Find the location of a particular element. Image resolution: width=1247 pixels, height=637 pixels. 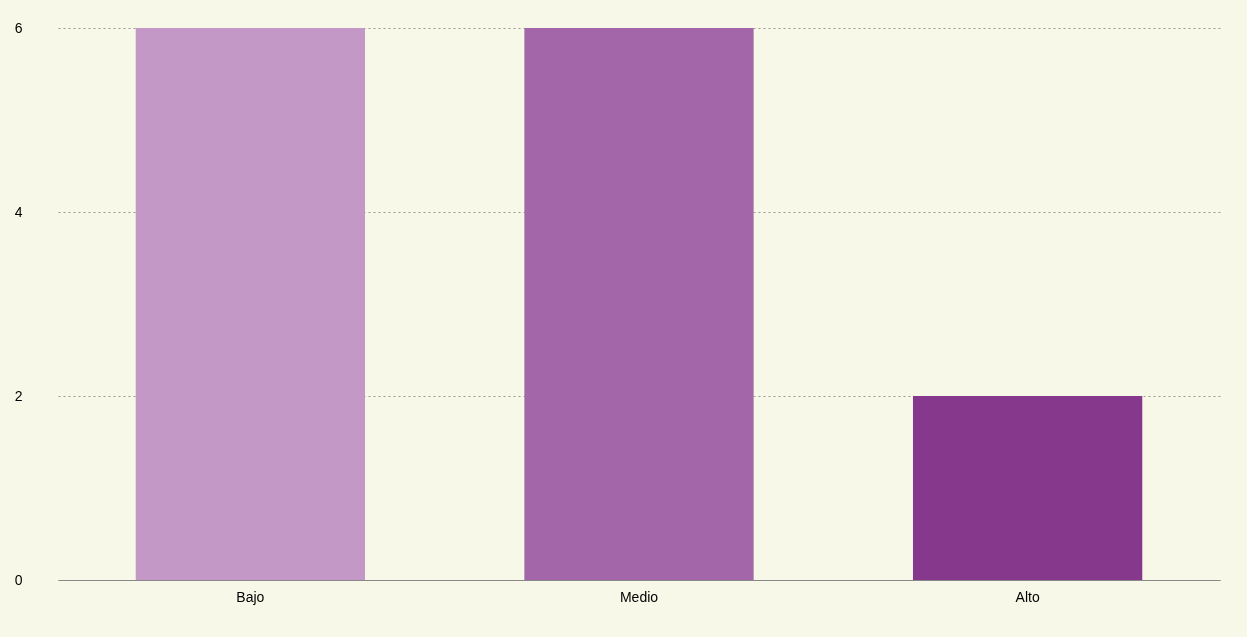

y-tick-label: 4 is located at coordinates (18, 211).